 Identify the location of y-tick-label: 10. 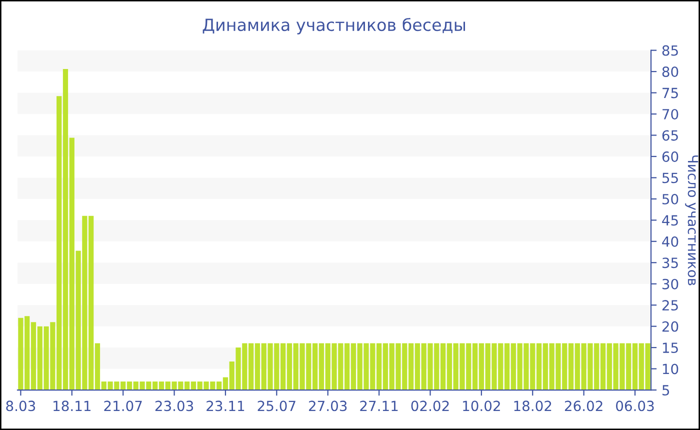
(670, 369).